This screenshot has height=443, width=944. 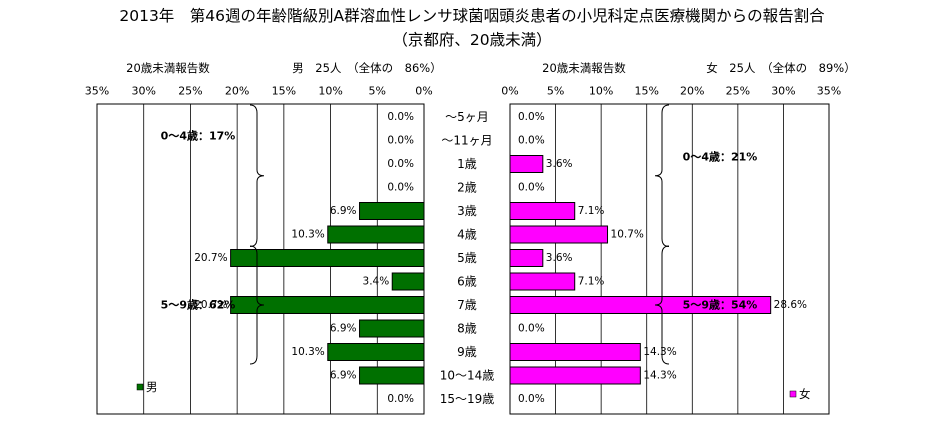 What do you see at coordinates (509, 91) in the screenshot?
I see `female-axis-tick-label: 0%` at bounding box center [509, 91].